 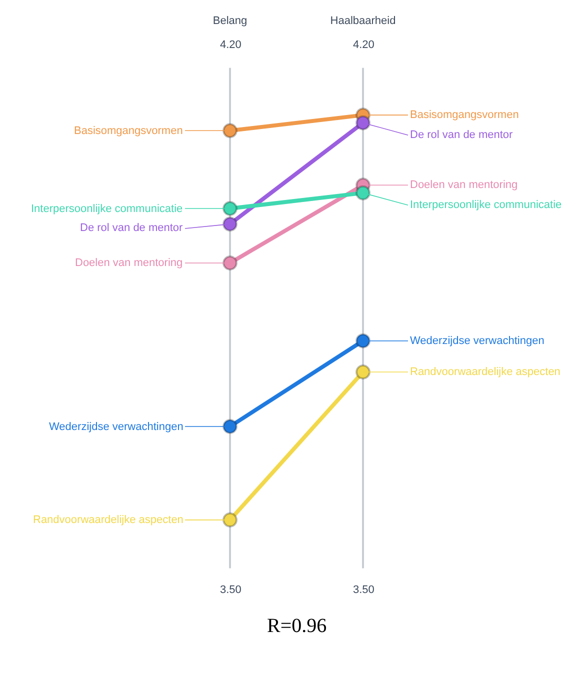 What do you see at coordinates (116, 427) in the screenshot?
I see `text: Wederzijdse verwachtingen` at bounding box center [116, 427].